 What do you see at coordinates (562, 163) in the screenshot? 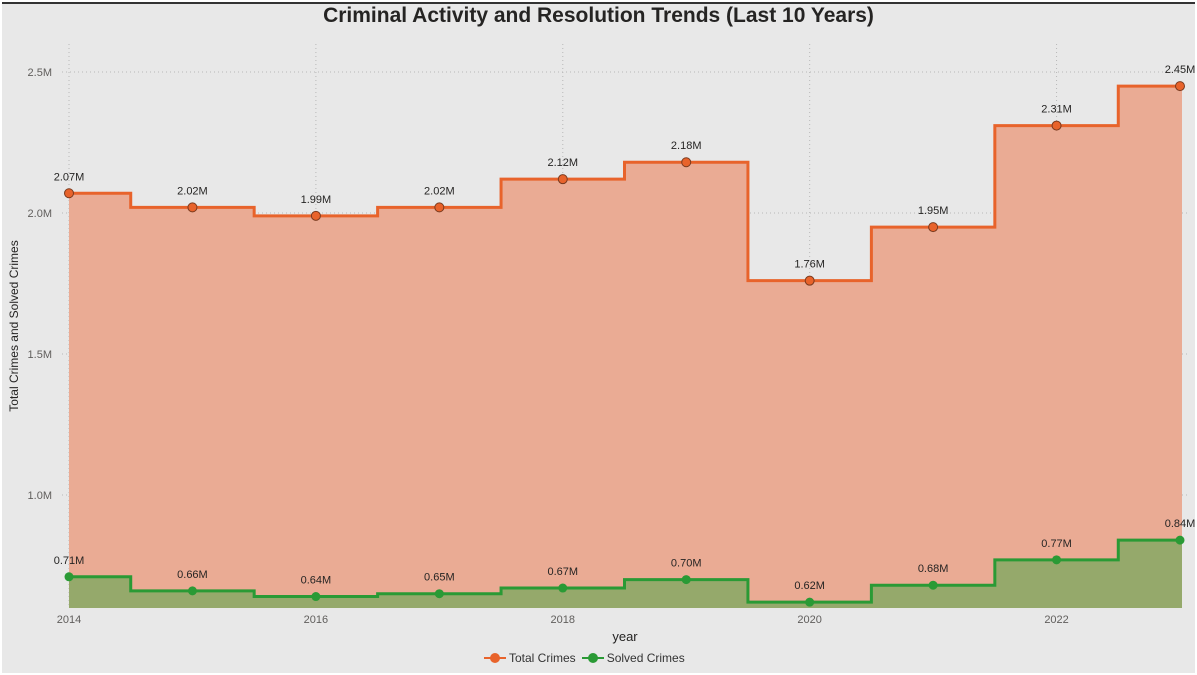
I see `data-label-total-crimes: 2.12M` at bounding box center [562, 163].